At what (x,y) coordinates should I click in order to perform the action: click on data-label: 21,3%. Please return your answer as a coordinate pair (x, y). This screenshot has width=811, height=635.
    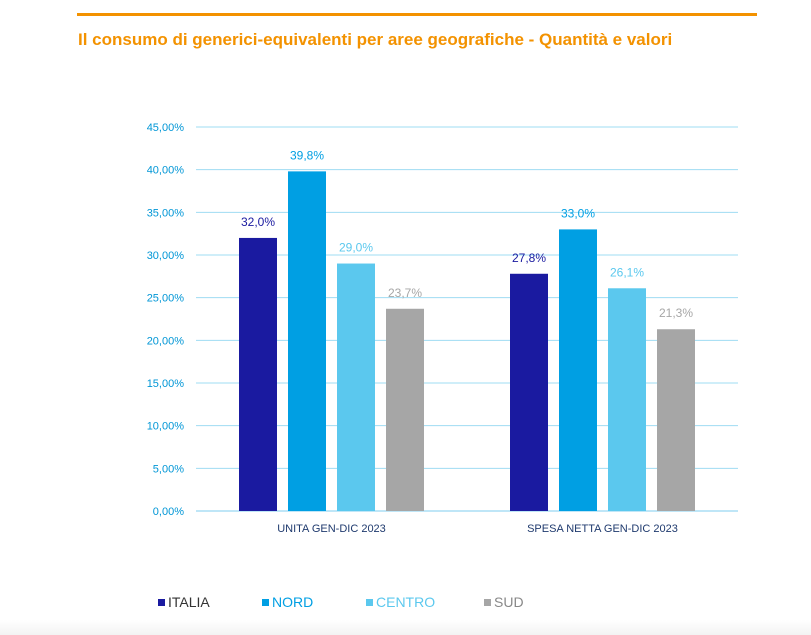
    Looking at the image, I should click on (676, 313).